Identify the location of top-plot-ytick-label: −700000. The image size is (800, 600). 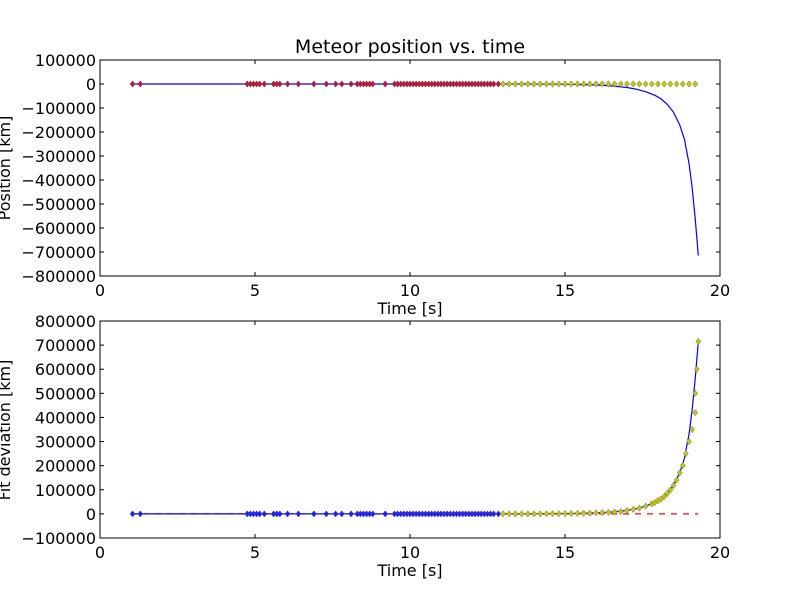
(59, 252).